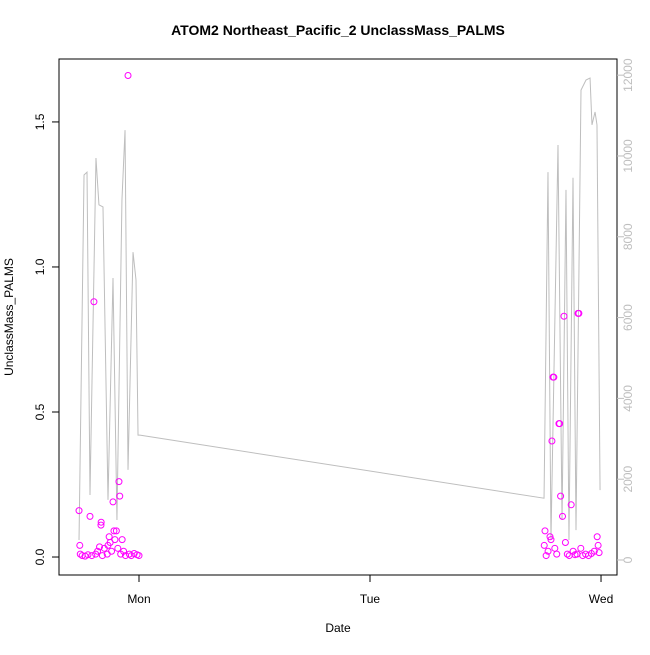 Image resolution: width=650 pixels, height=655 pixels. Describe the element at coordinates (628, 559) in the screenshot. I see `y2-tick-label: 0` at that location.